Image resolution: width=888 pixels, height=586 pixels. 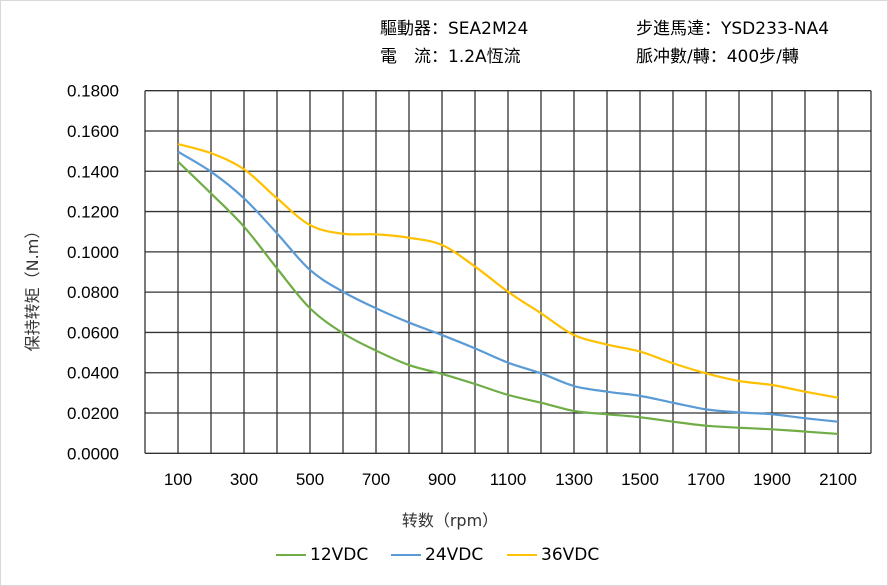 What do you see at coordinates (484, 57) in the screenshot?
I see `current-value: 1.2A恆流` at bounding box center [484, 57].